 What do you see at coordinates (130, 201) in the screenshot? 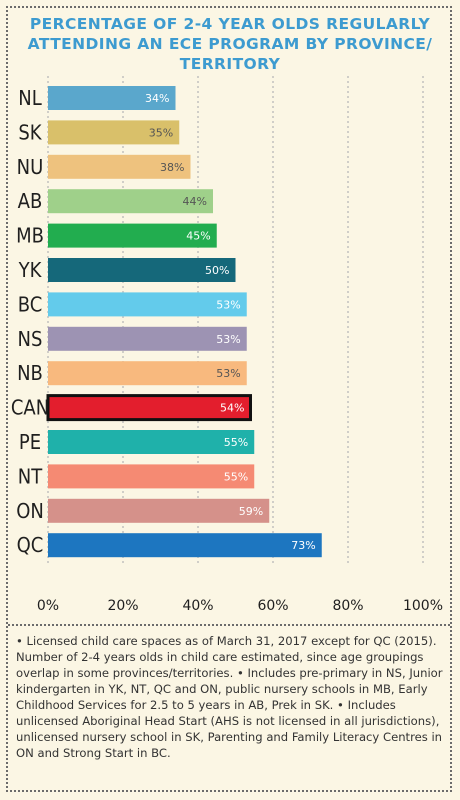
I see `bar-ab` at bounding box center [130, 201].